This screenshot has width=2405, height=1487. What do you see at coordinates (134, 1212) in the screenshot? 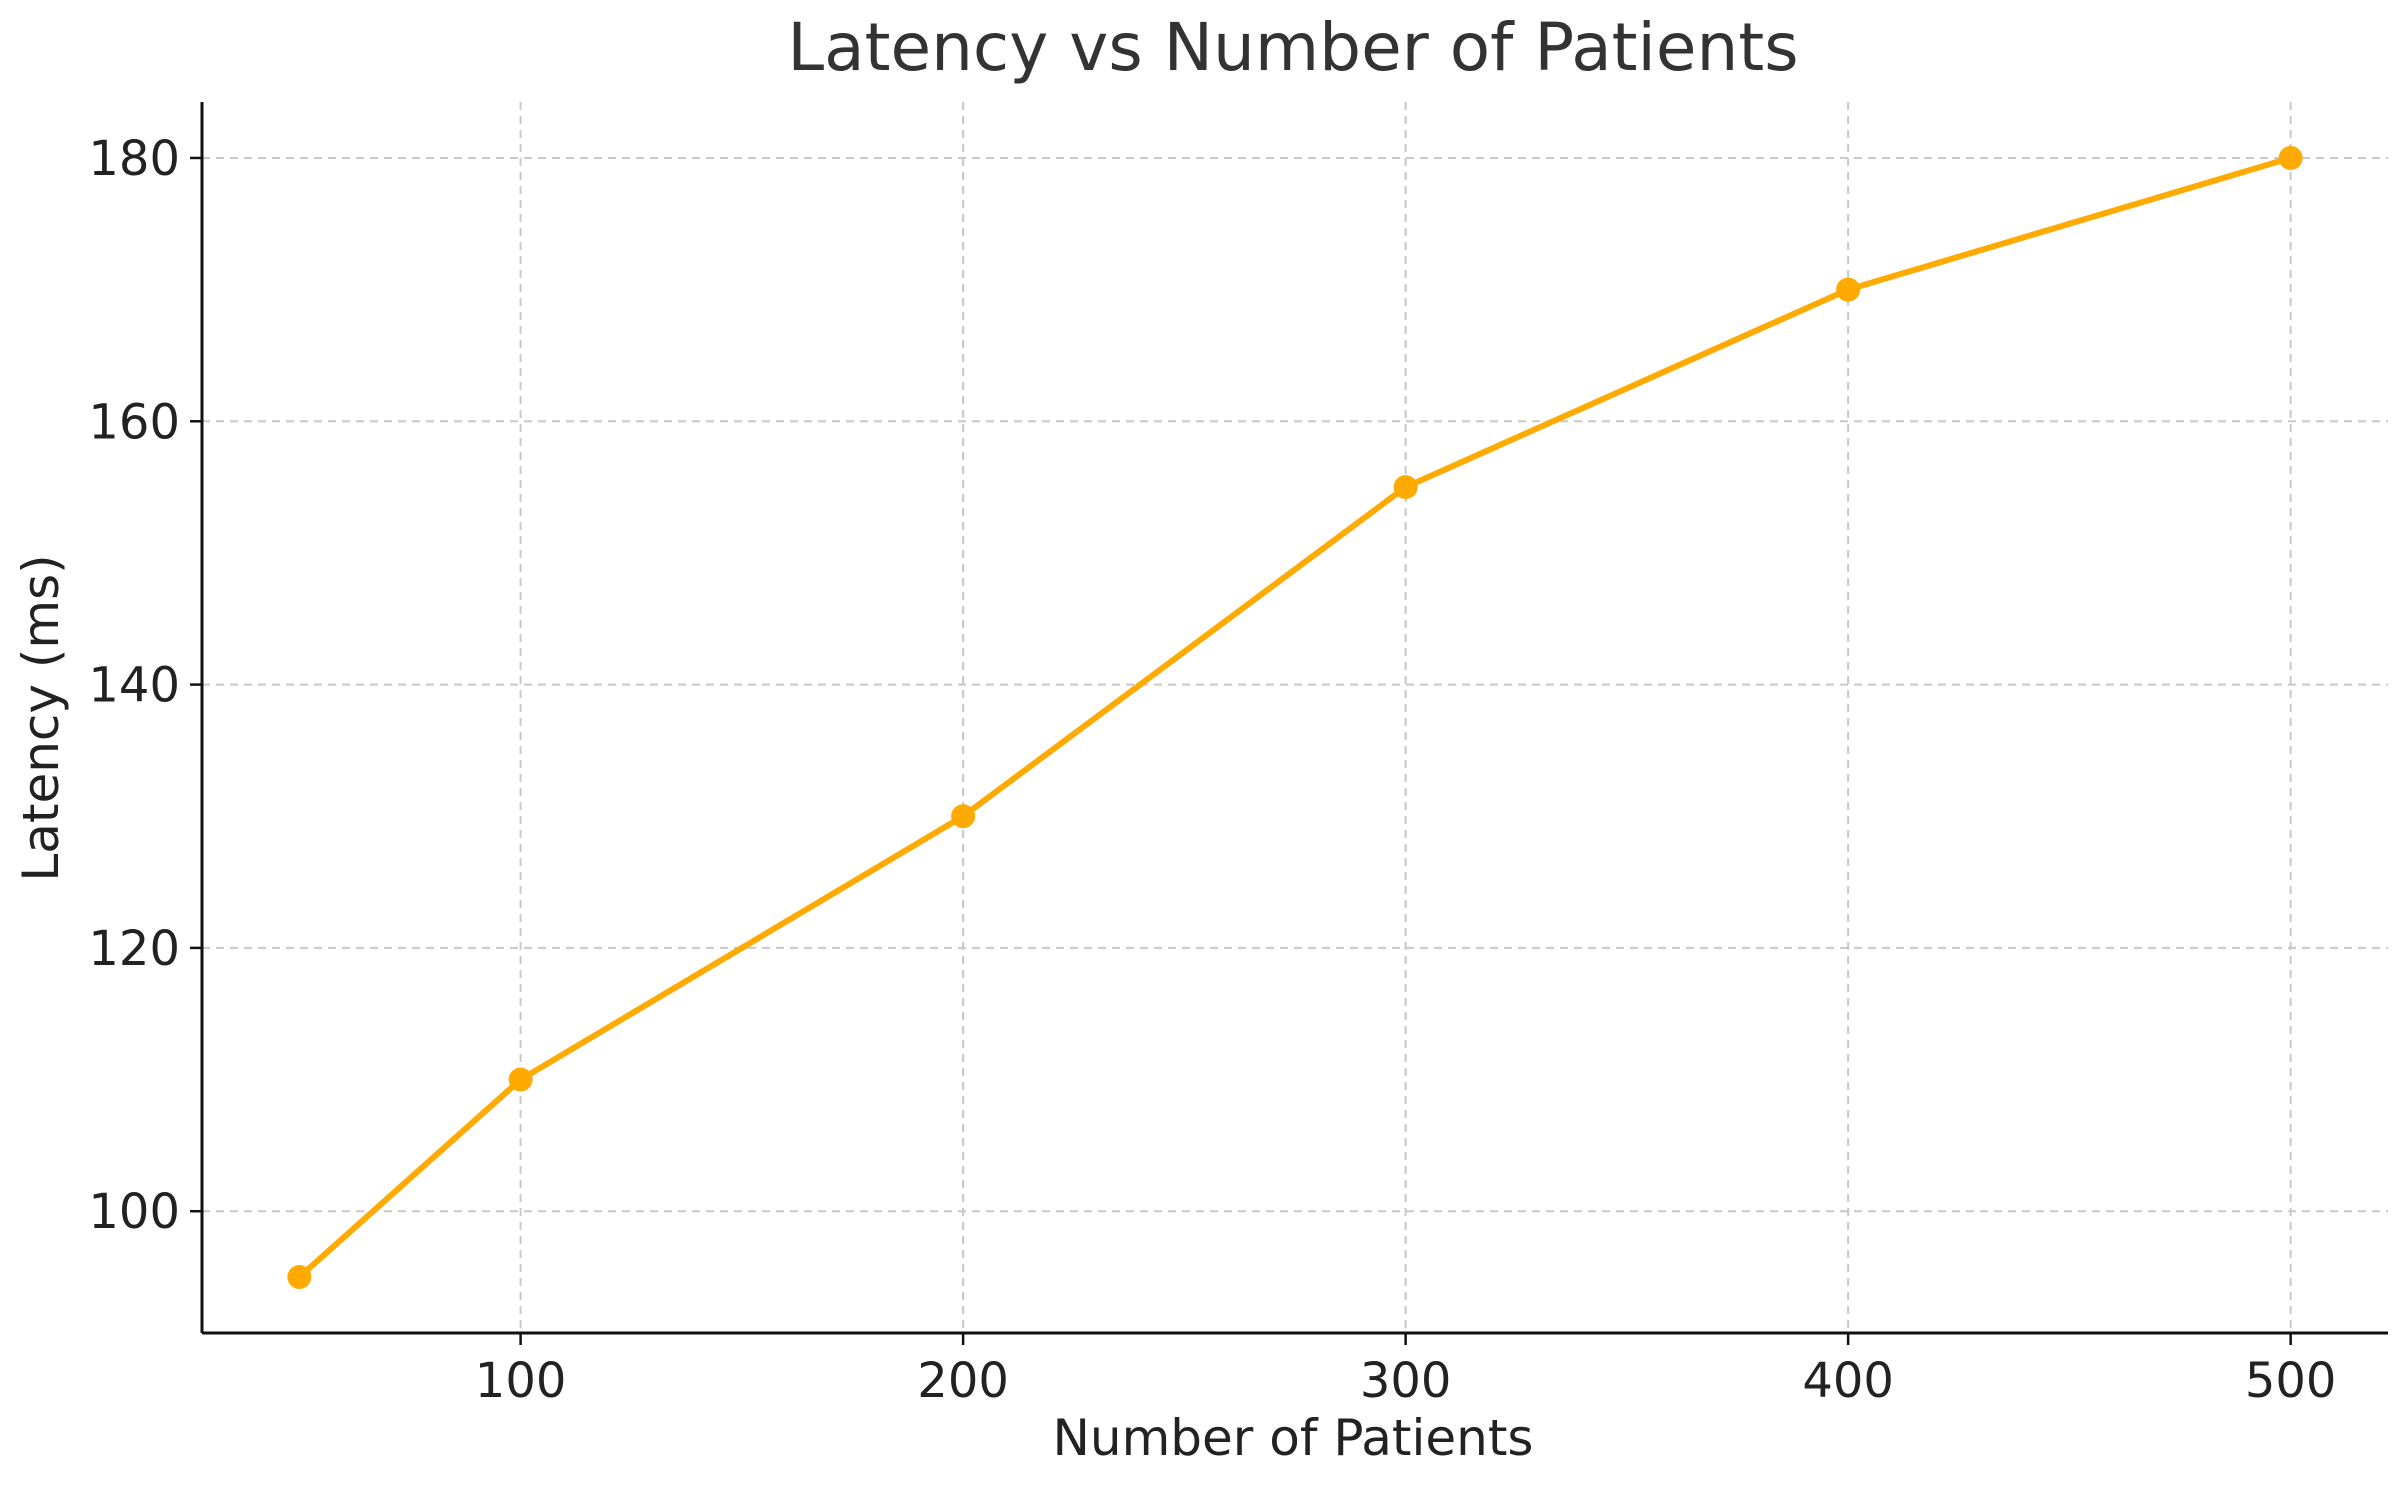
I see `y-tick-label: 100` at bounding box center [134, 1212].